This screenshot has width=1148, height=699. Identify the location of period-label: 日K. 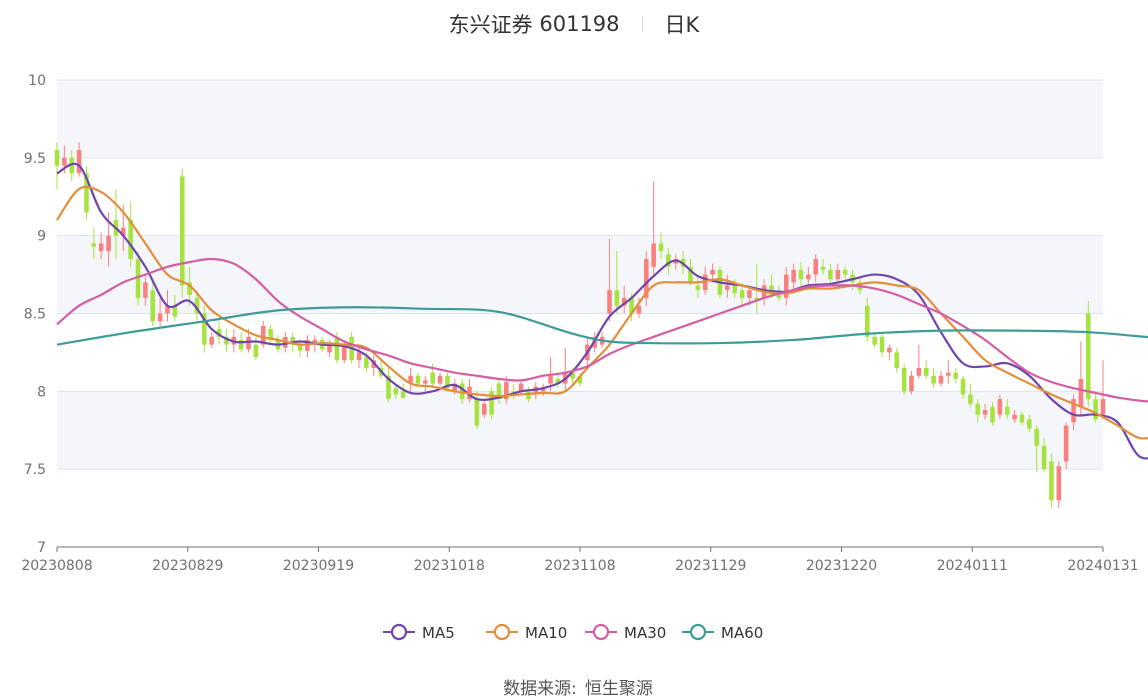
(682, 25).